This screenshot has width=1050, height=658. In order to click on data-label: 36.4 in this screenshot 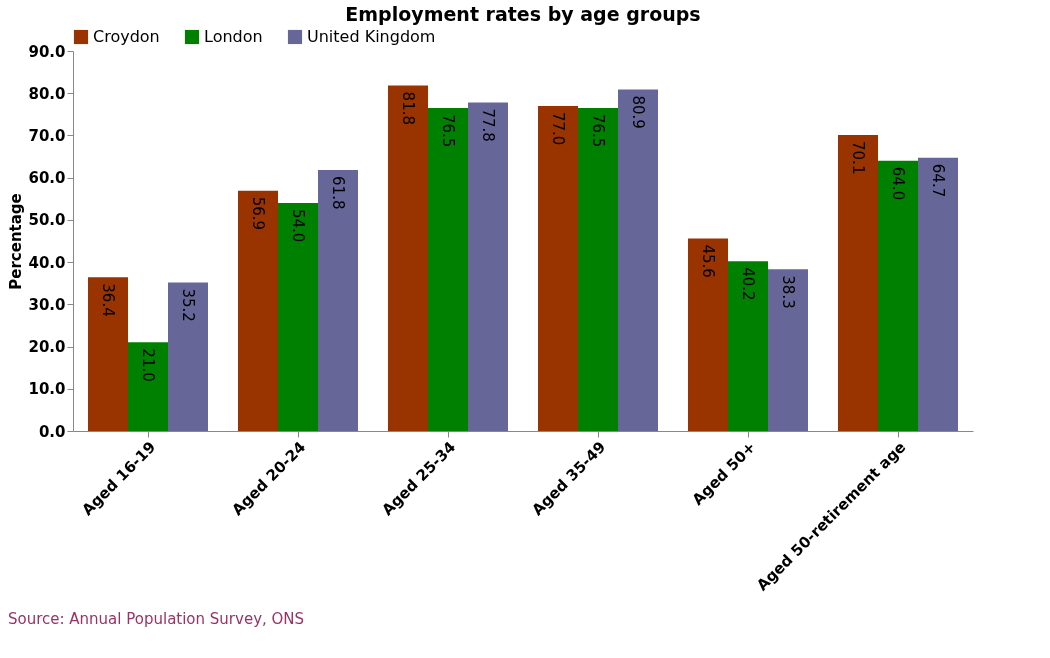, I will do `click(108, 300)`.